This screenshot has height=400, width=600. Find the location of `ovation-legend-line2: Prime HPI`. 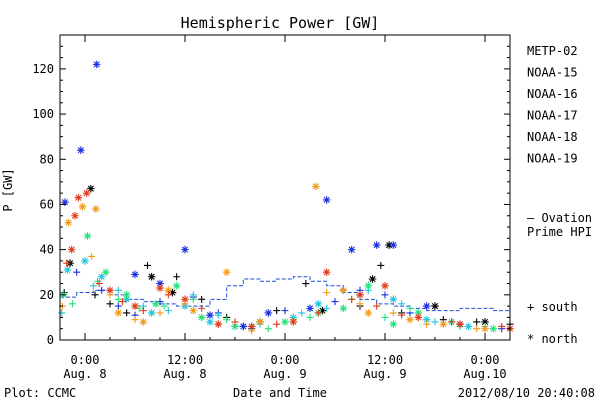

ovation-legend-line2: Prime HPI is located at coordinates (559, 232).